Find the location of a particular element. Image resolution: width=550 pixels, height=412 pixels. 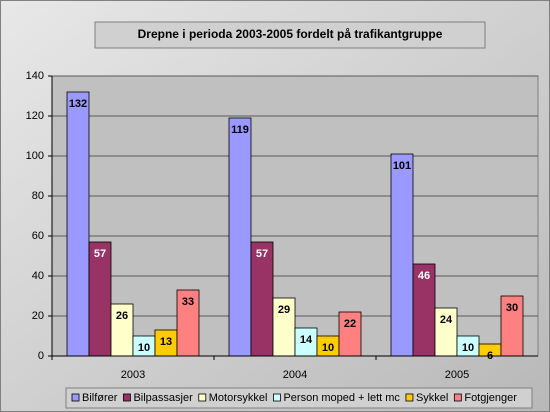

y-tick-label: 140 is located at coordinates (35, 76).